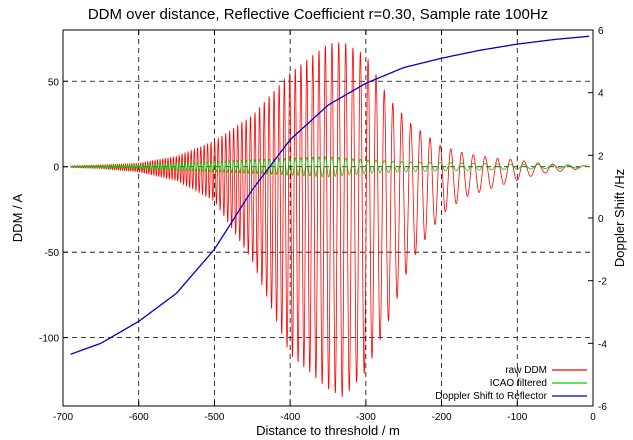 The width and height of the screenshot is (633, 440). What do you see at coordinates (526, 370) in the screenshot?
I see `legend-label-raw-ddm: raw DDM` at bounding box center [526, 370].